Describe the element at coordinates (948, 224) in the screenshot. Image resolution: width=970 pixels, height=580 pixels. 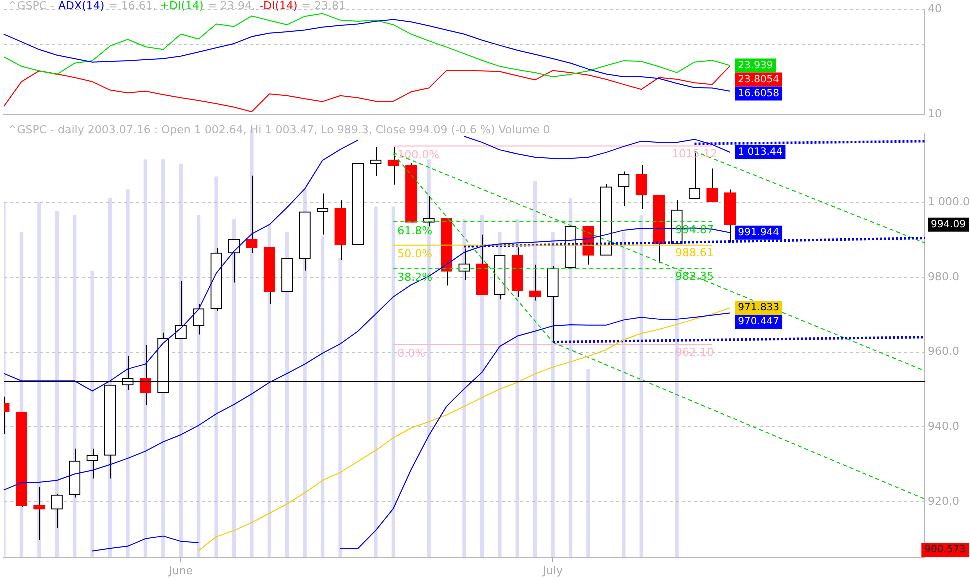
I see `annotation: 994.09` at that location.